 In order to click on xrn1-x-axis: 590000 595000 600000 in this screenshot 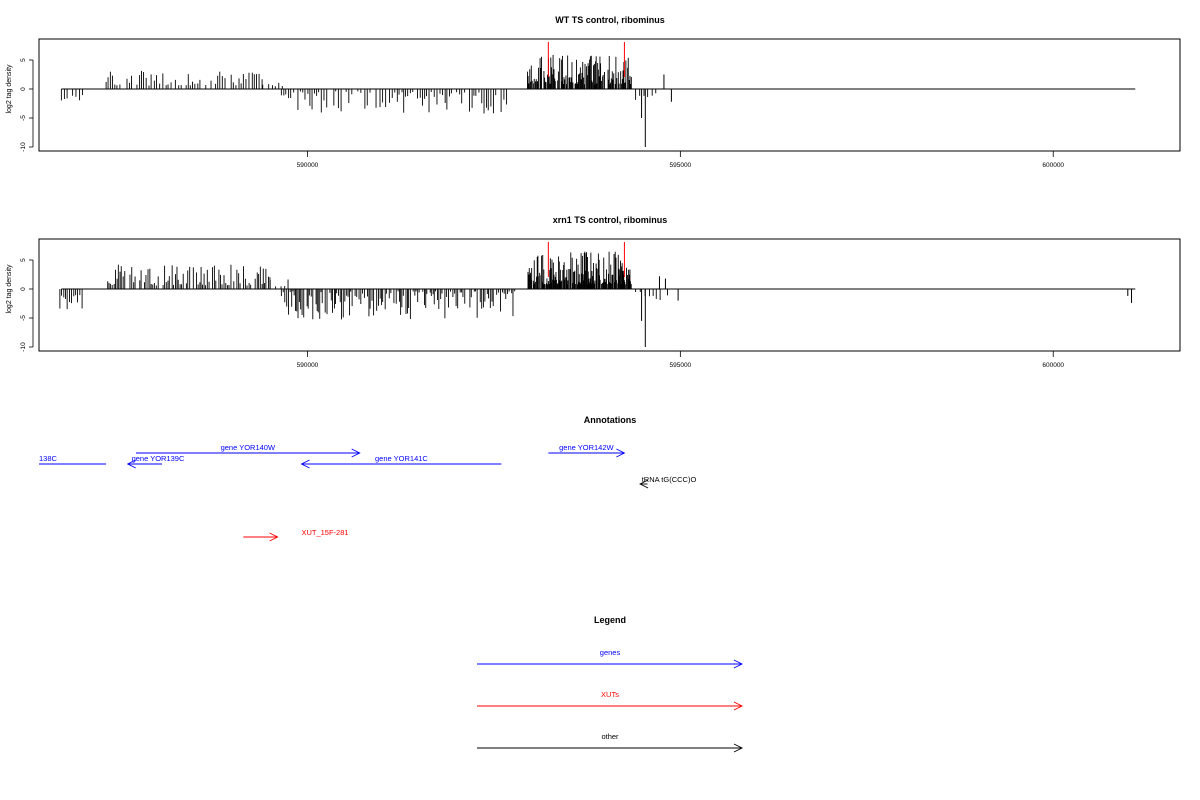, I will do `click(680, 360)`.